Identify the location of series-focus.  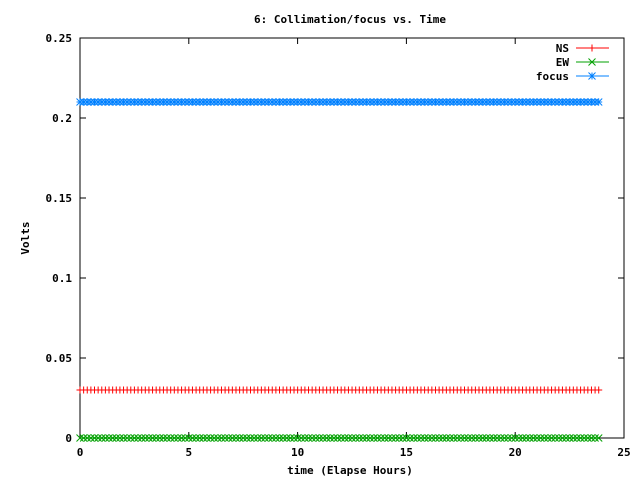
(339, 102).